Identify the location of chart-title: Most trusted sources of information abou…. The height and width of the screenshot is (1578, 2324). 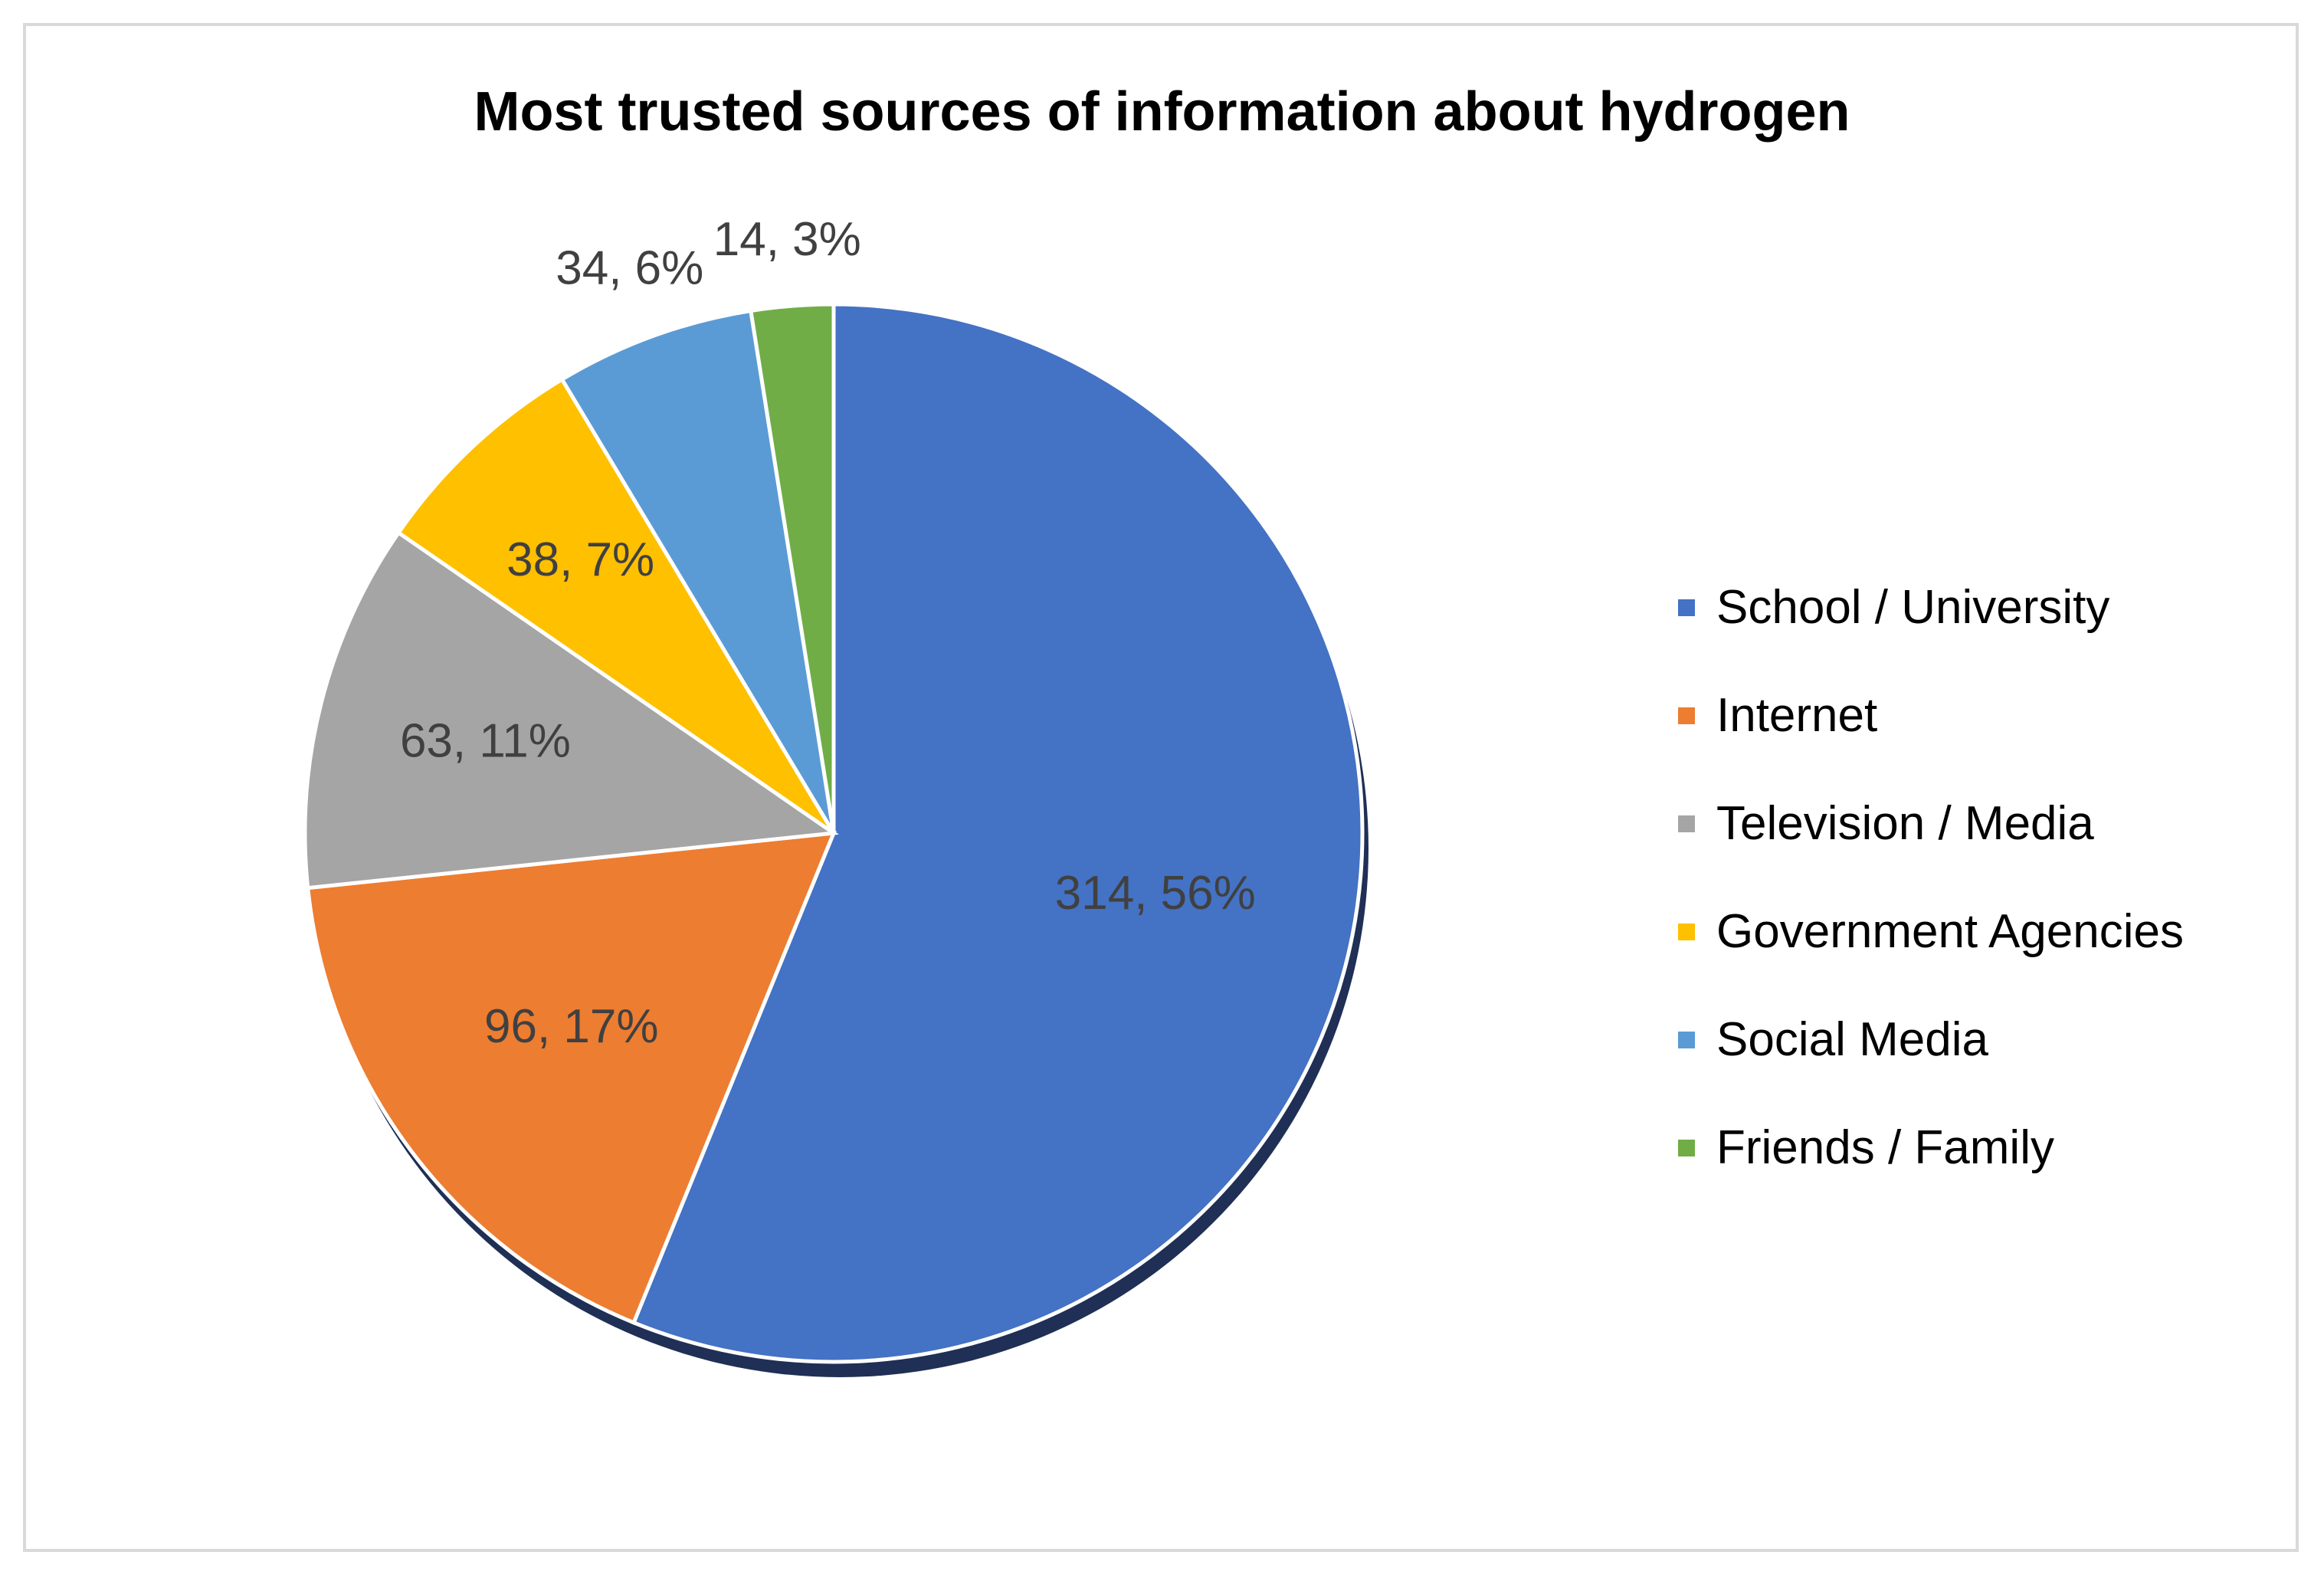
(1162, 112).